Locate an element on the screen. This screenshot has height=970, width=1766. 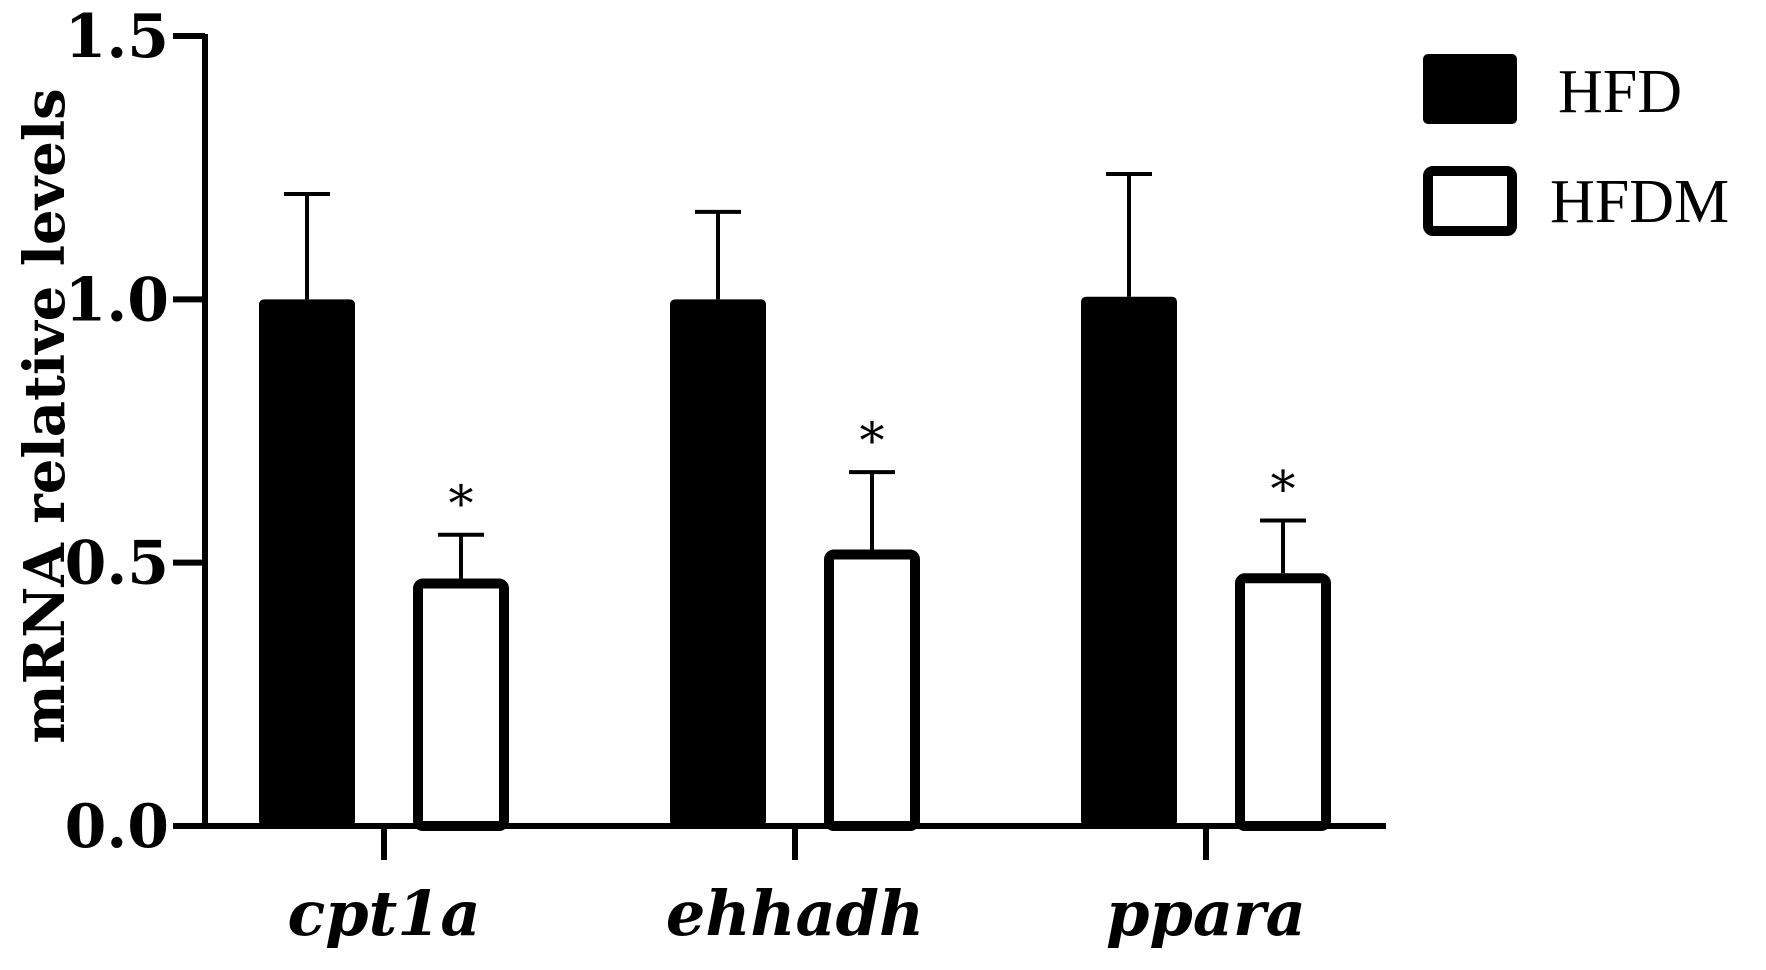
error-bar-hfdm-ehhadh is located at coordinates (872, 510).